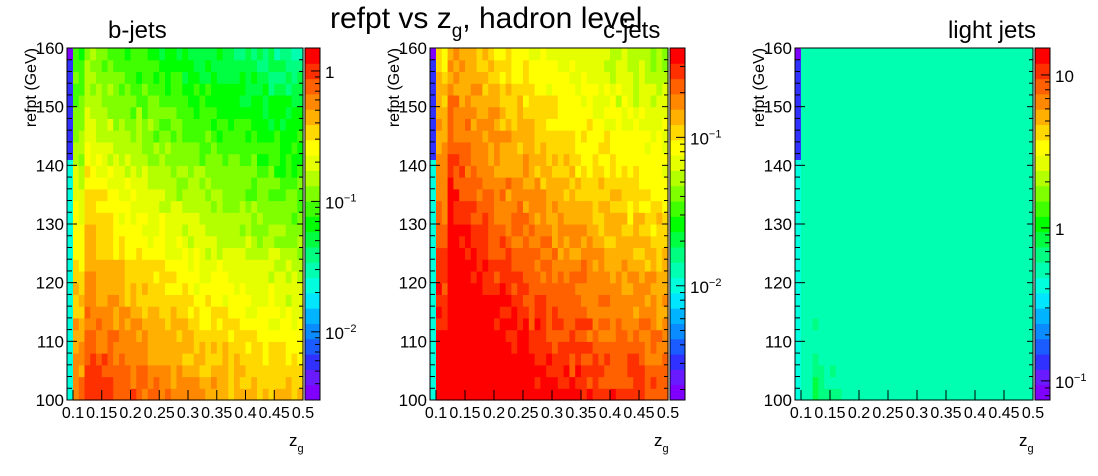  I want to click on heatmap-edge-strip-top, so click(798, 54).